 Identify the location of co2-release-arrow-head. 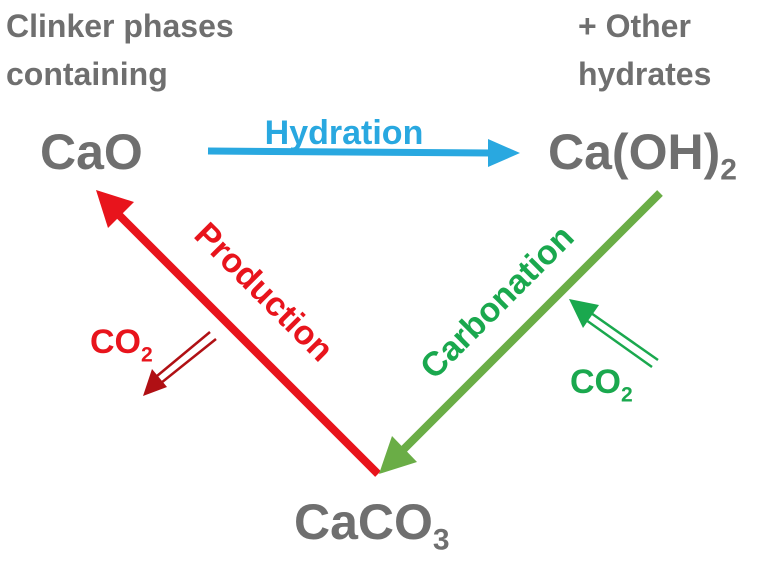
(155, 382).